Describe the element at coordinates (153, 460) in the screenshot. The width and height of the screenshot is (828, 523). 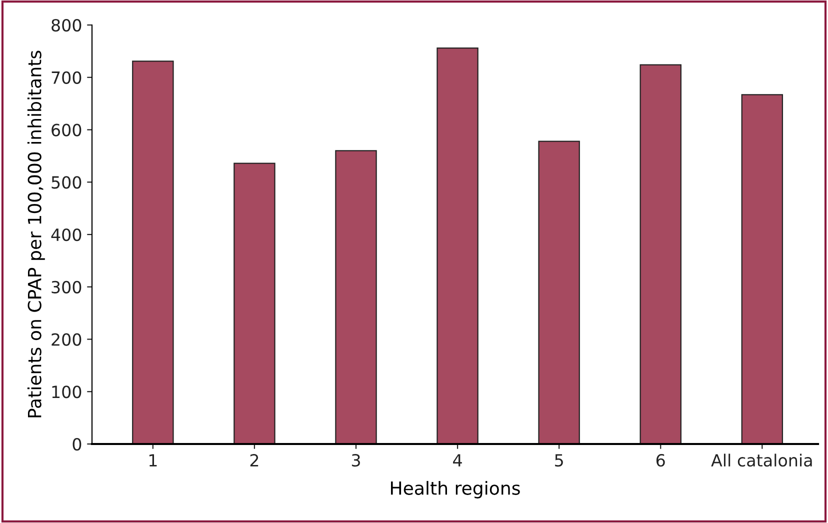
I see `x-tick-label: 1` at that location.